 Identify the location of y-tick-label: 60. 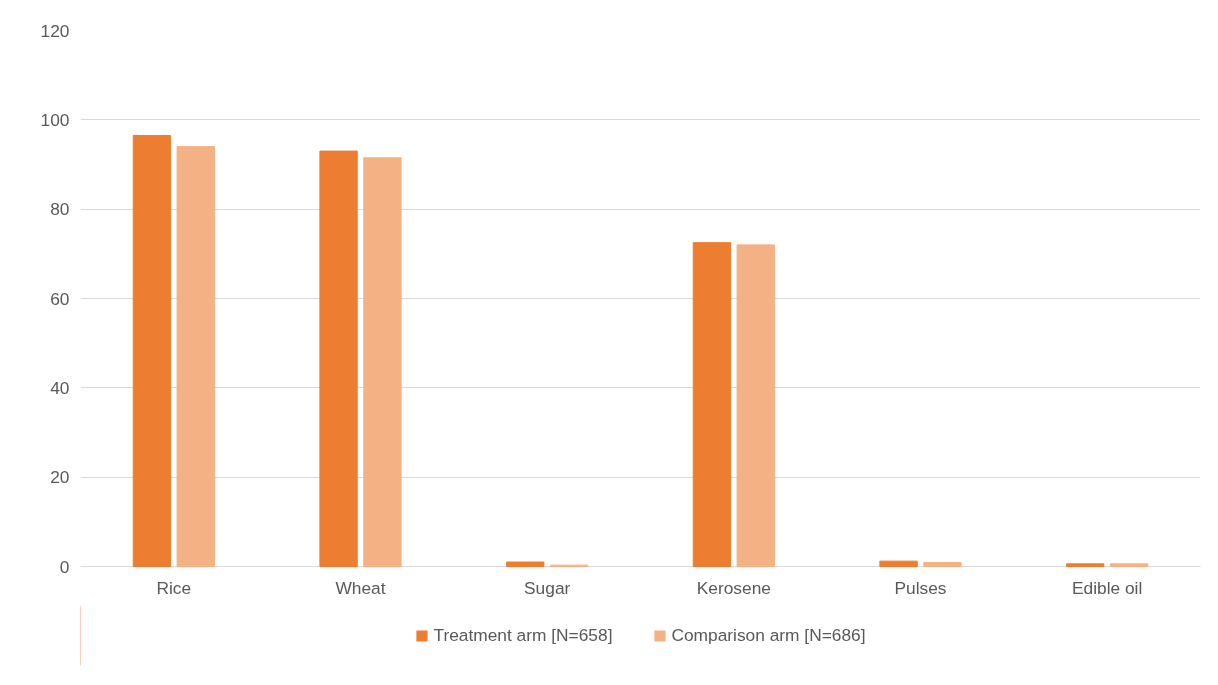
(60, 298).